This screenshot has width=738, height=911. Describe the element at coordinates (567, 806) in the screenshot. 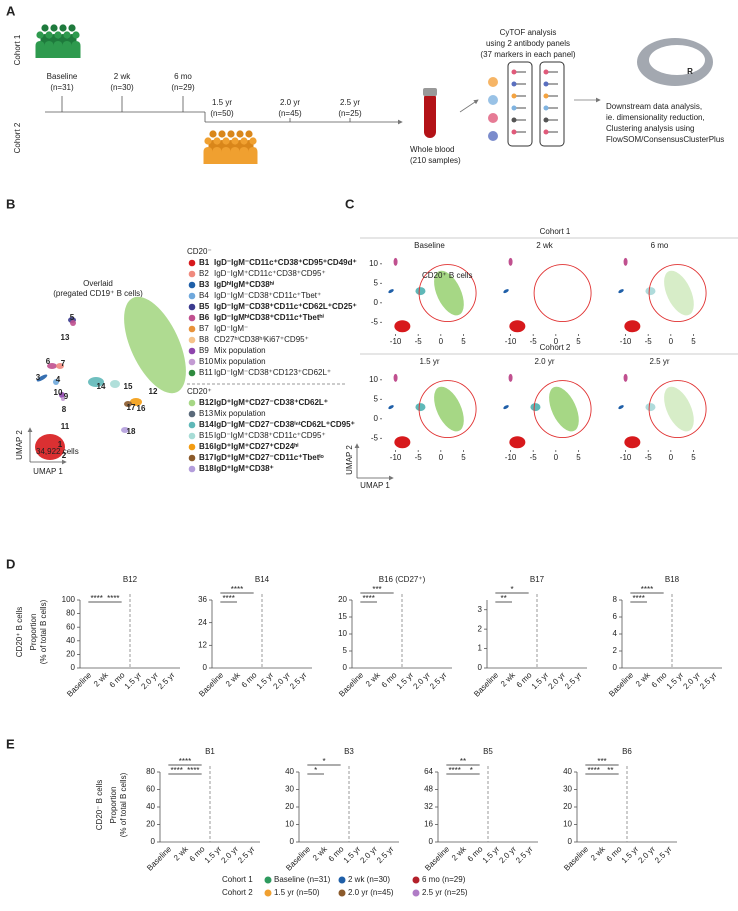

I see `y-tick-label: 20` at that location.